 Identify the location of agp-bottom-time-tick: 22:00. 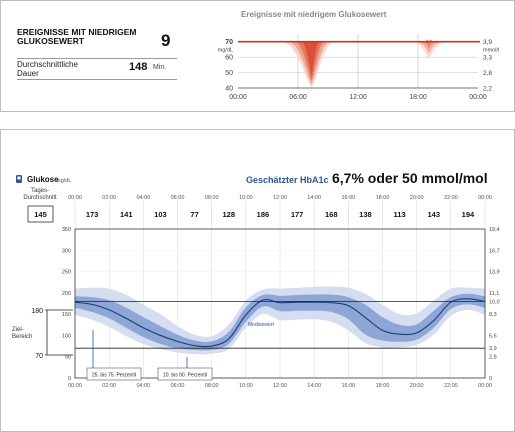
(451, 386).